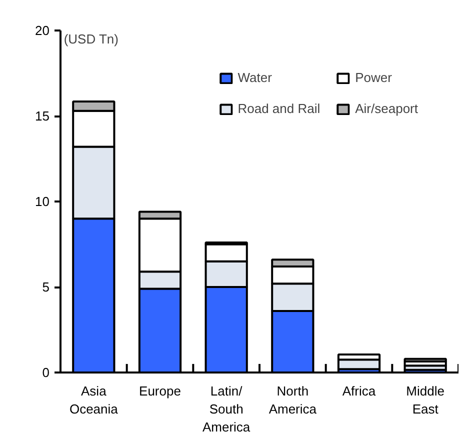  Describe the element at coordinates (94, 400) in the screenshot. I see `x-tick-label: Asia Oceania` at that location.